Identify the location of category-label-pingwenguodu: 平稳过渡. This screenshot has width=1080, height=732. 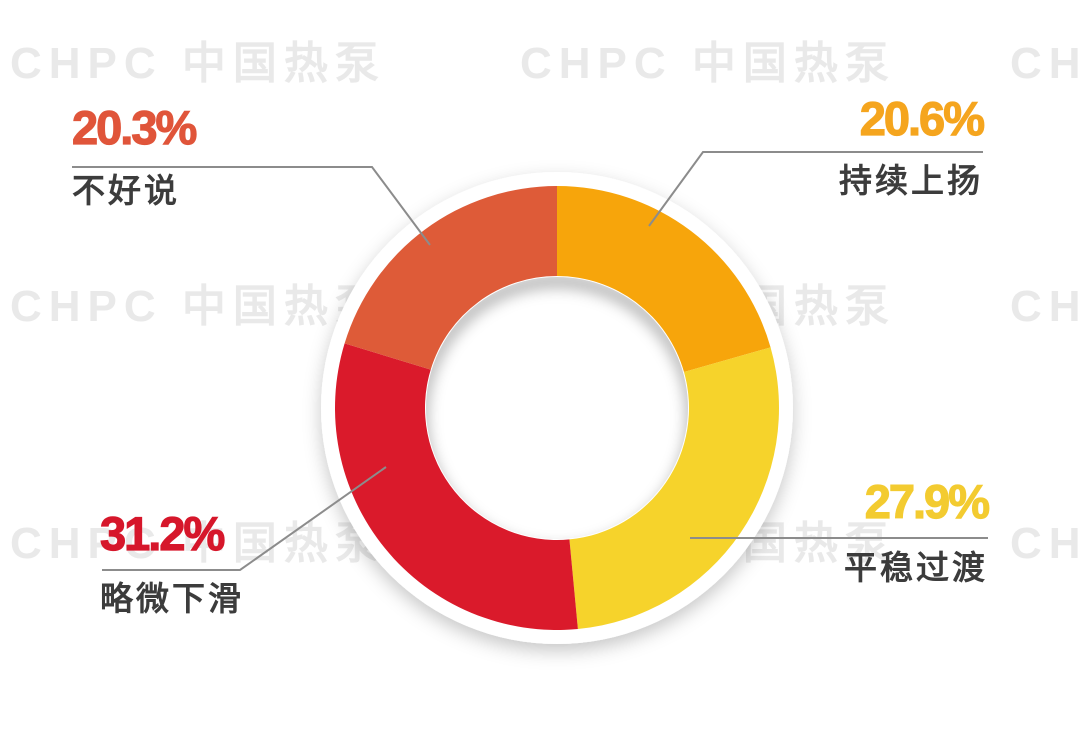
(916, 567).